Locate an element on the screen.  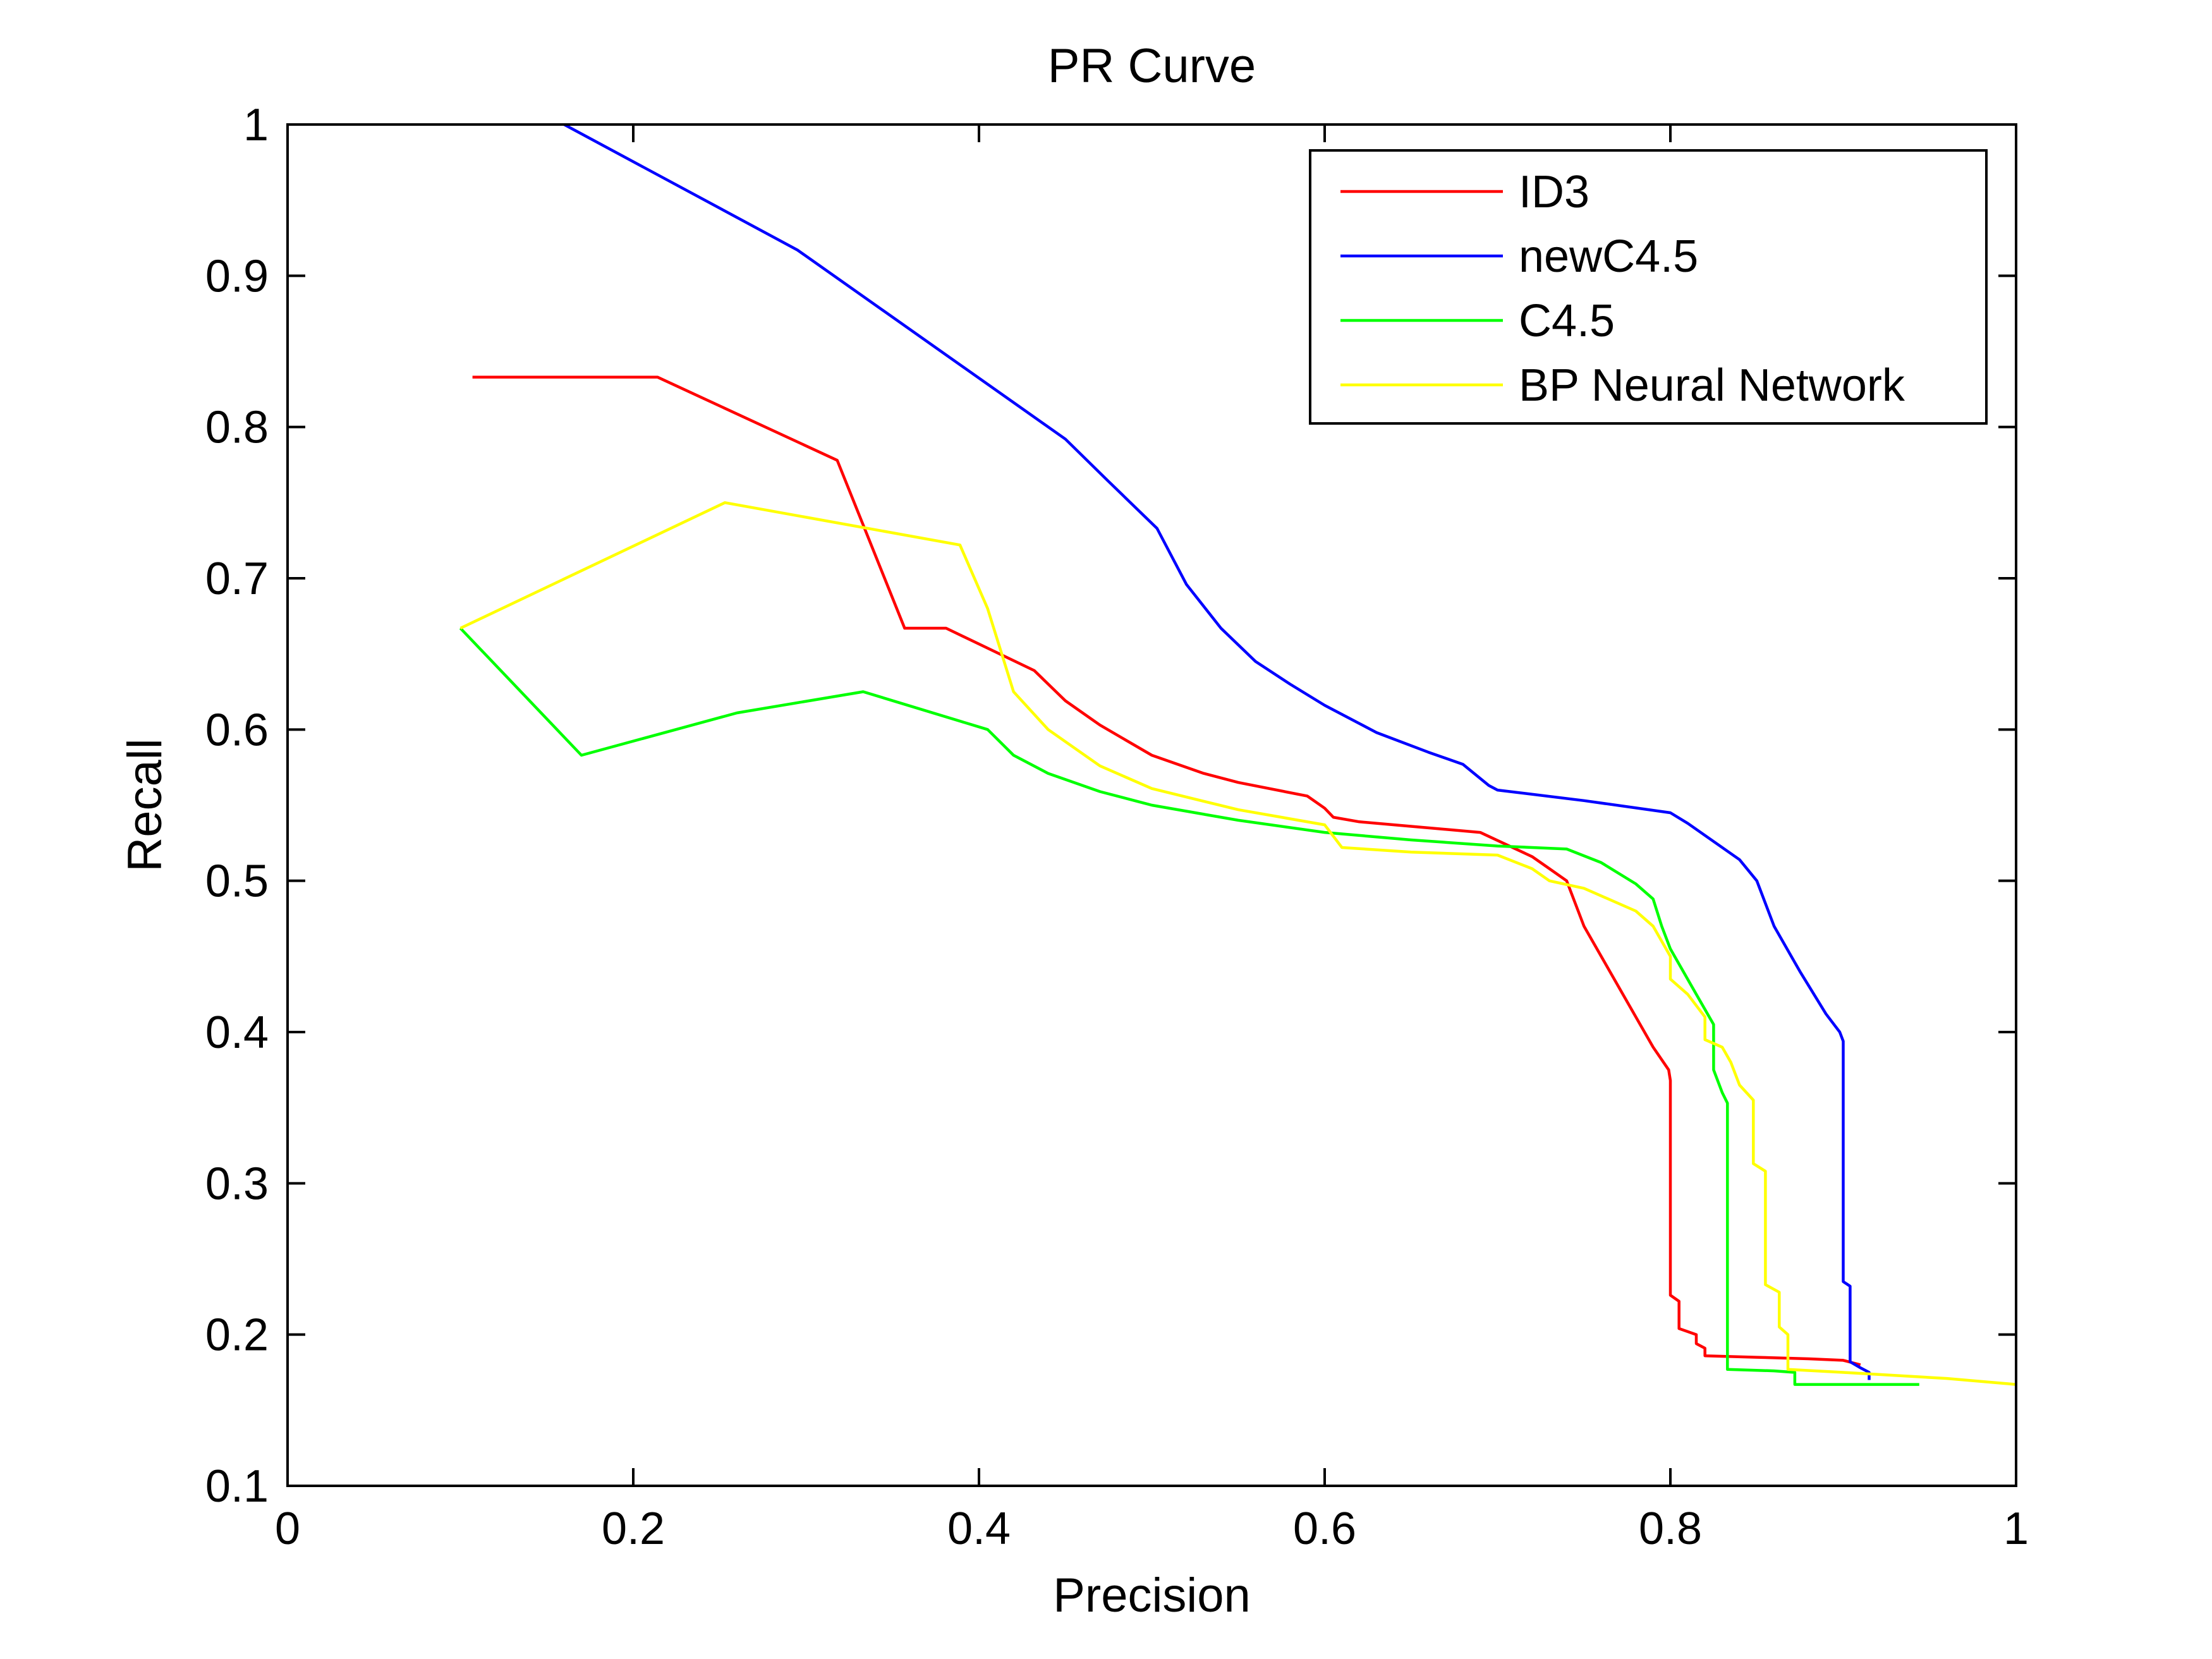
legend-entry-label: ID3 is located at coordinates (1554, 192).